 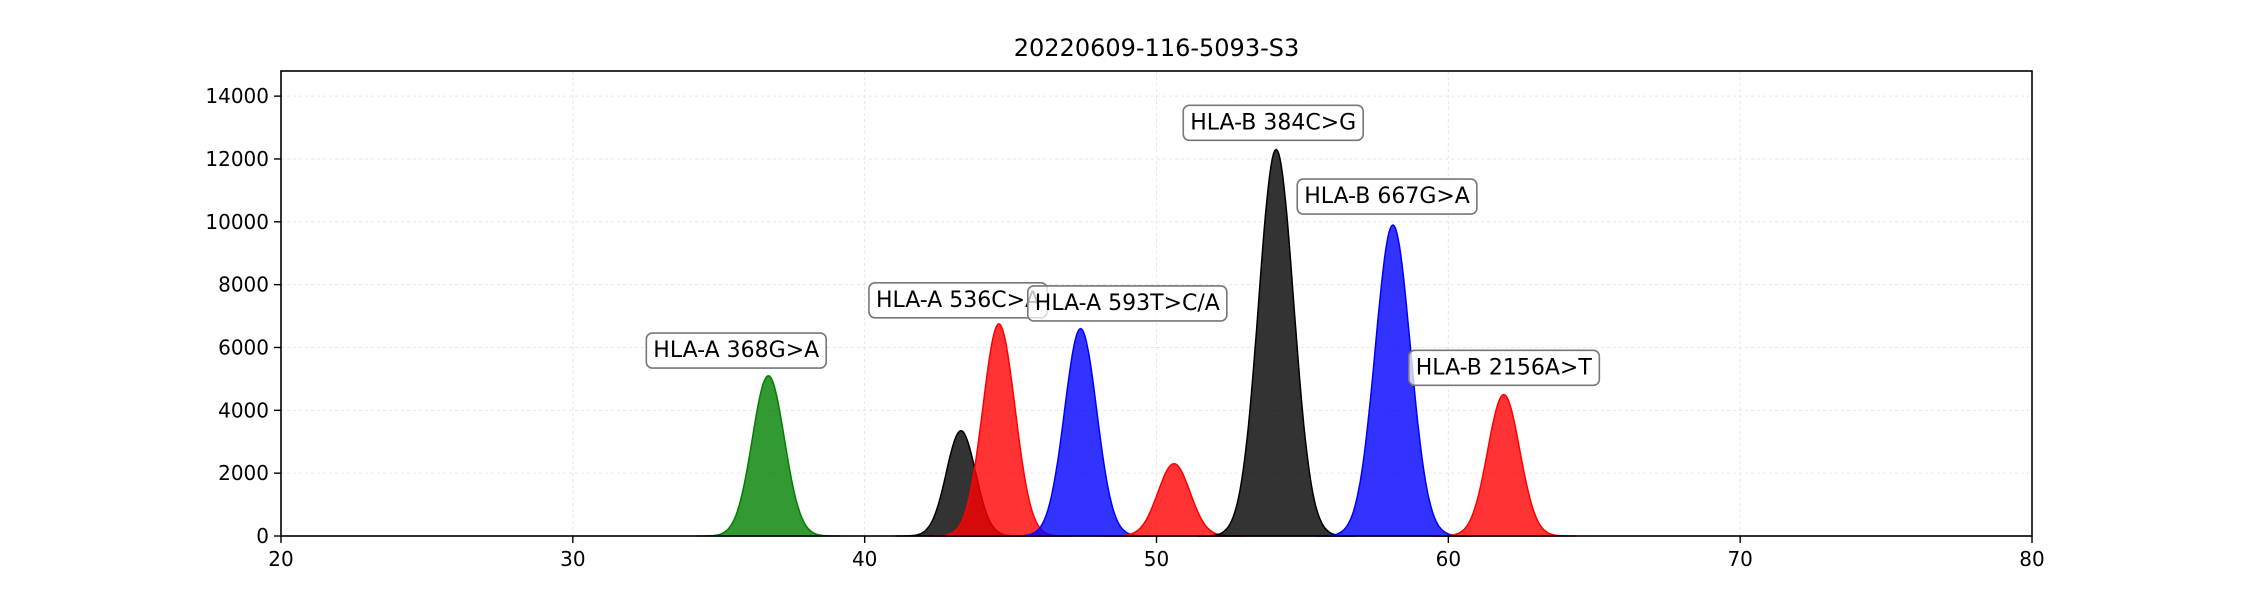 What do you see at coordinates (1739, 559) in the screenshot?
I see `x-tick-label: 70` at bounding box center [1739, 559].